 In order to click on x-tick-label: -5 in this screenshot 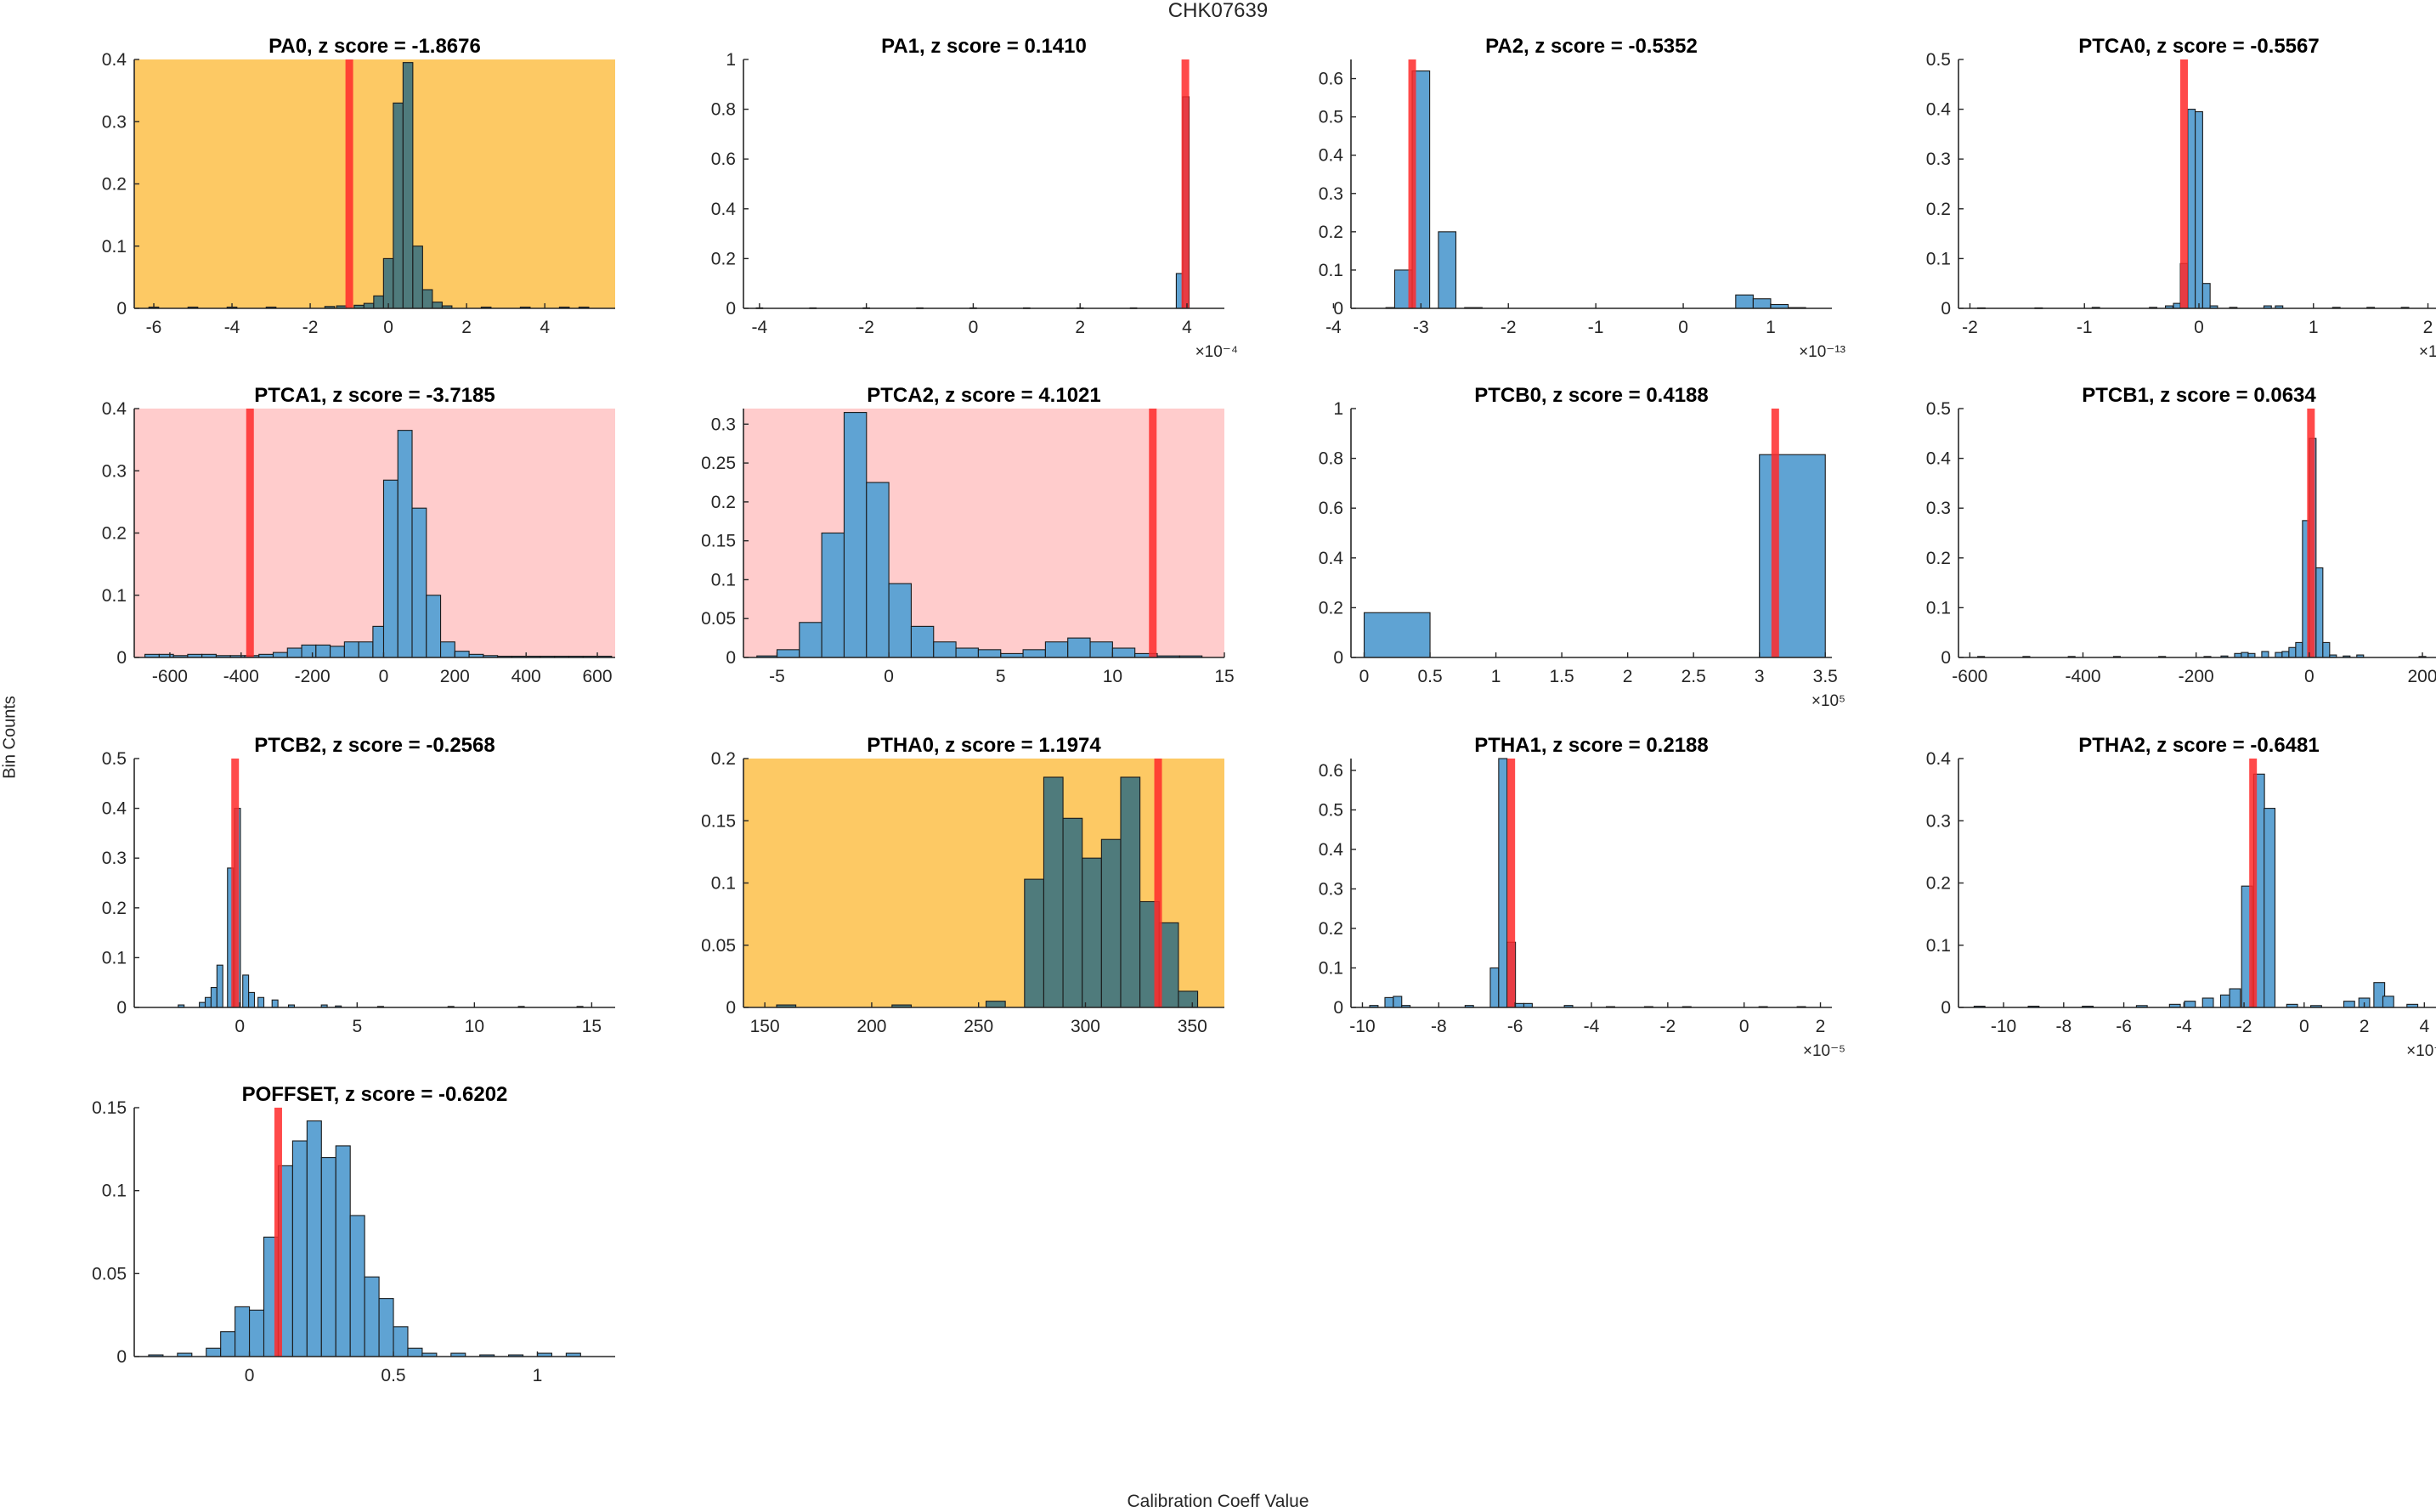, I will do `click(777, 676)`.